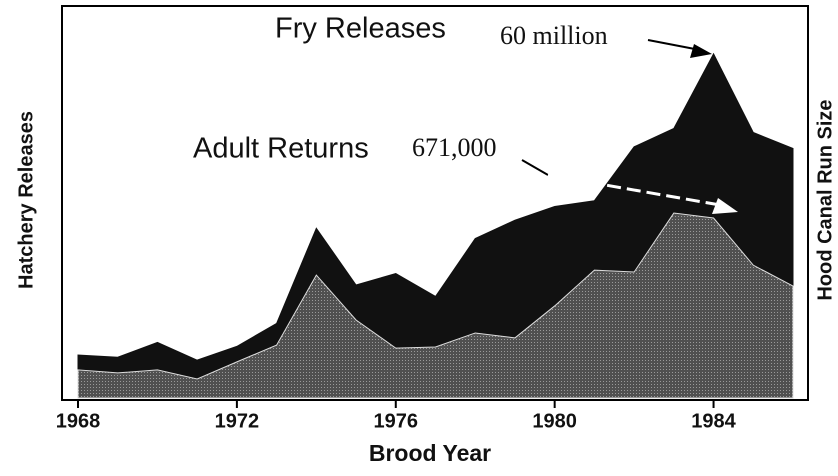 This screenshot has width=838, height=476. I want to click on series-label: Adult Returns, so click(281, 149).